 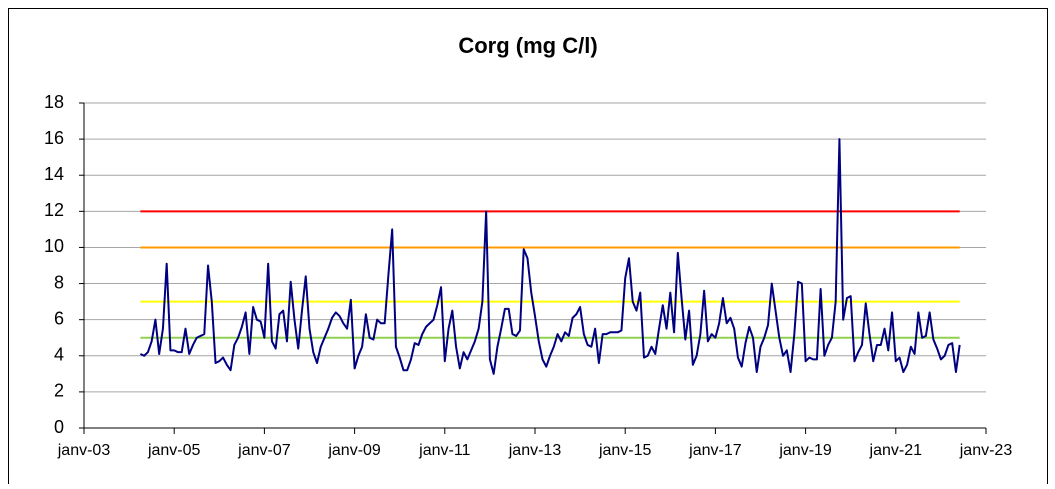 What do you see at coordinates (986, 450) in the screenshot?
I see `x-tick-label: janv-23` at bounding box center [986, 450].